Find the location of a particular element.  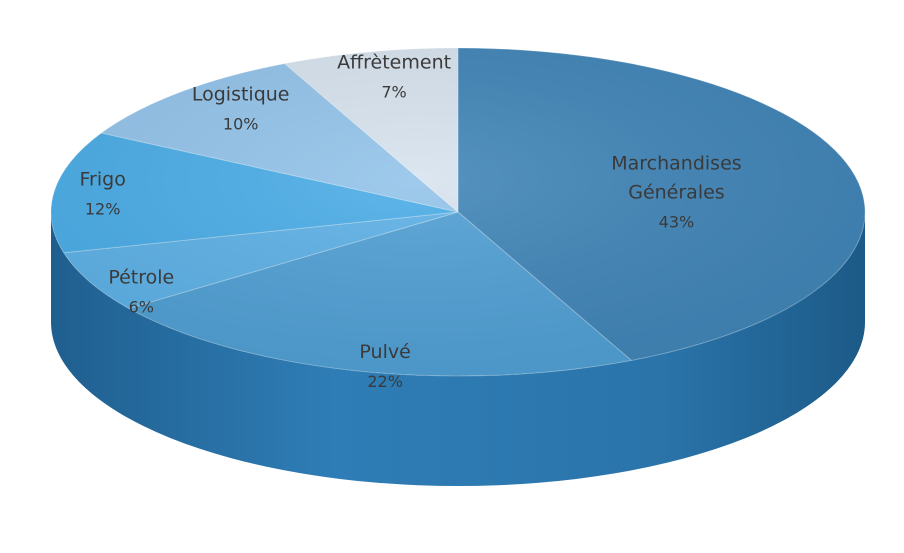

slice-label: Logistique is located at coordinates (241, 94).